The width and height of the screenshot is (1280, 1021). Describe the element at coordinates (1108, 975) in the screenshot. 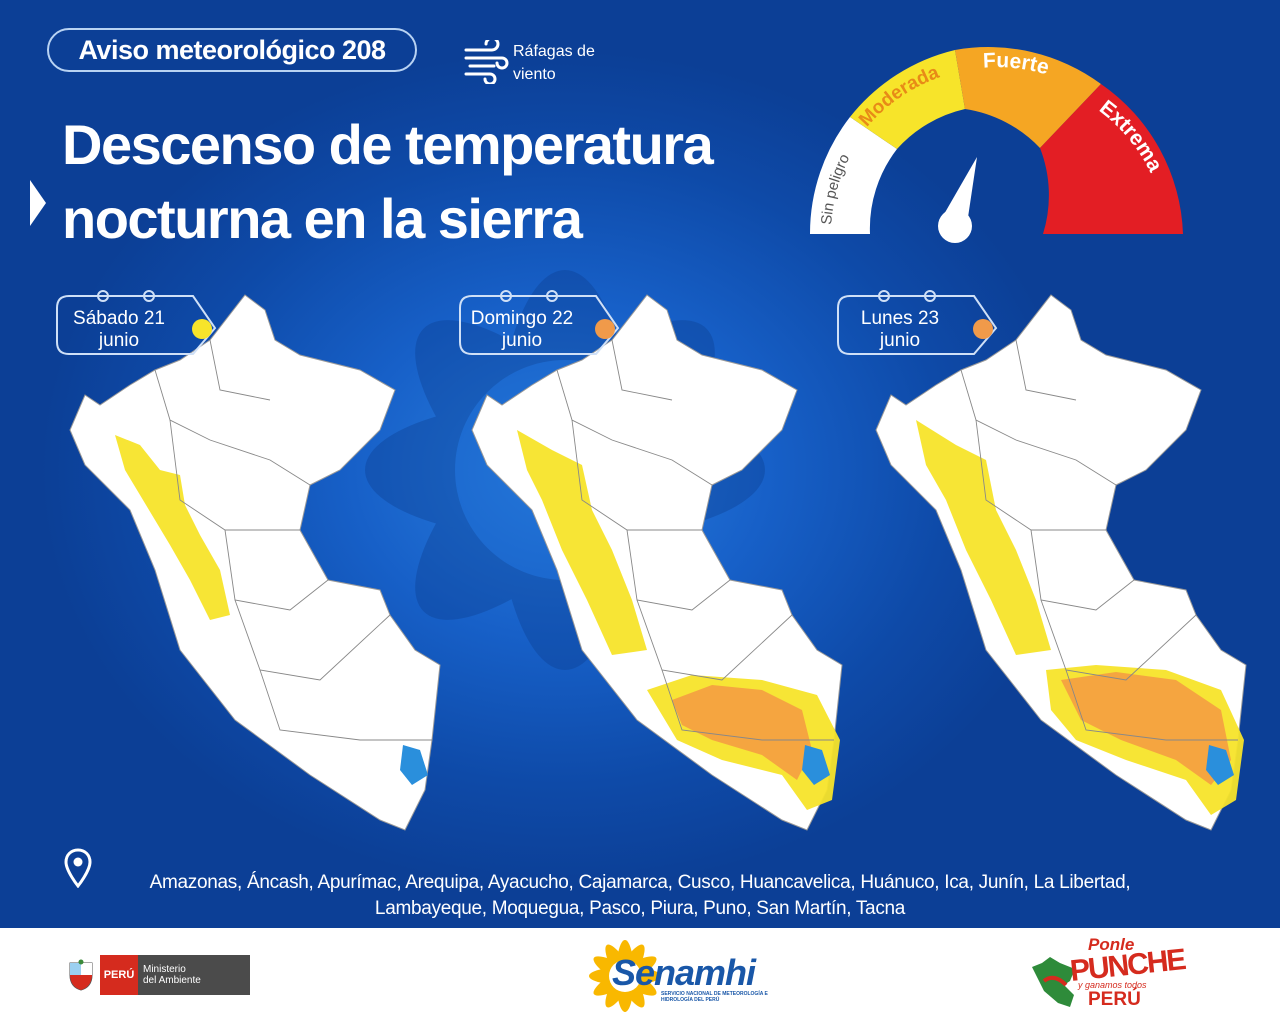

I see `ponle-punche-logo: Ponle PUNCHE y ganamos todos PERÚ` at that location.